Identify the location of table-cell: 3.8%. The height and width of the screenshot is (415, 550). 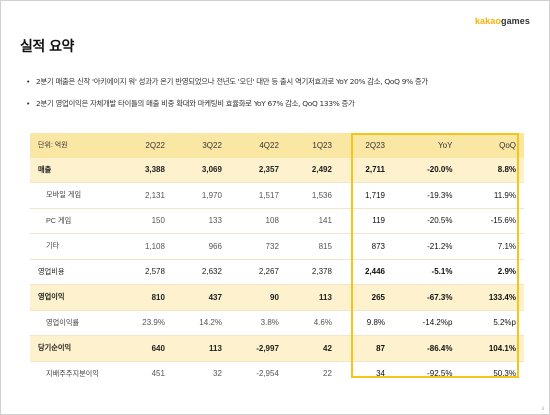
(269, 323).